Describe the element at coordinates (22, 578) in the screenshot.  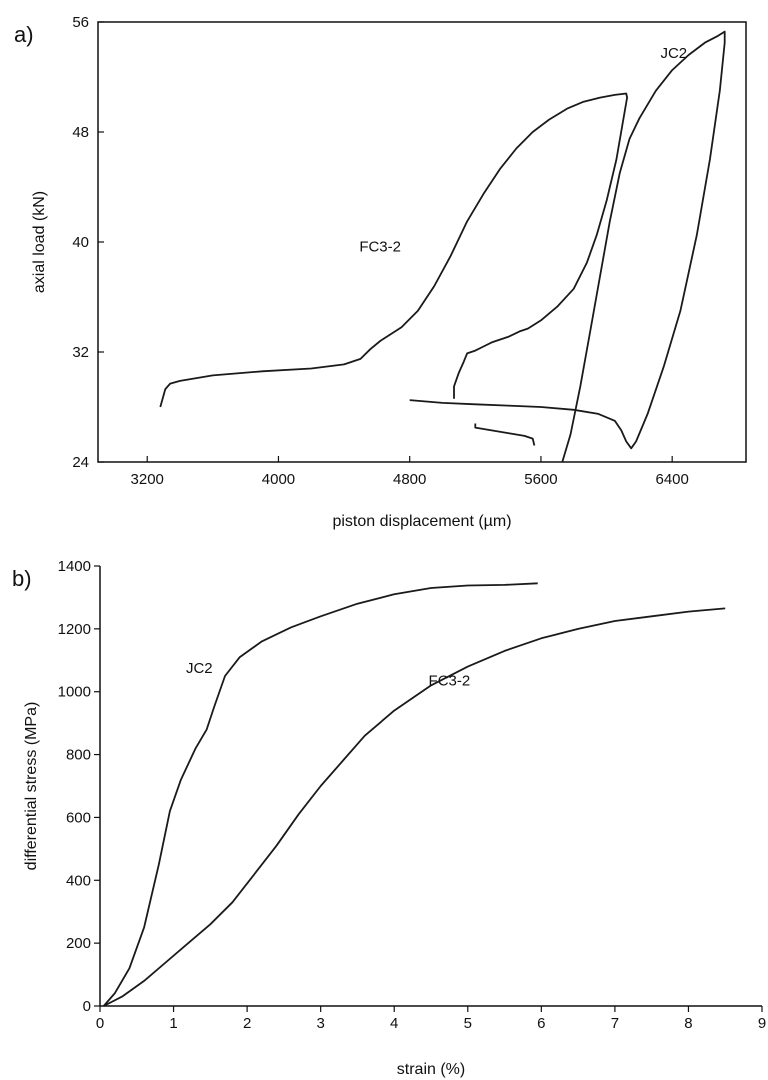
I see `panel-b-label: b)` at that location.